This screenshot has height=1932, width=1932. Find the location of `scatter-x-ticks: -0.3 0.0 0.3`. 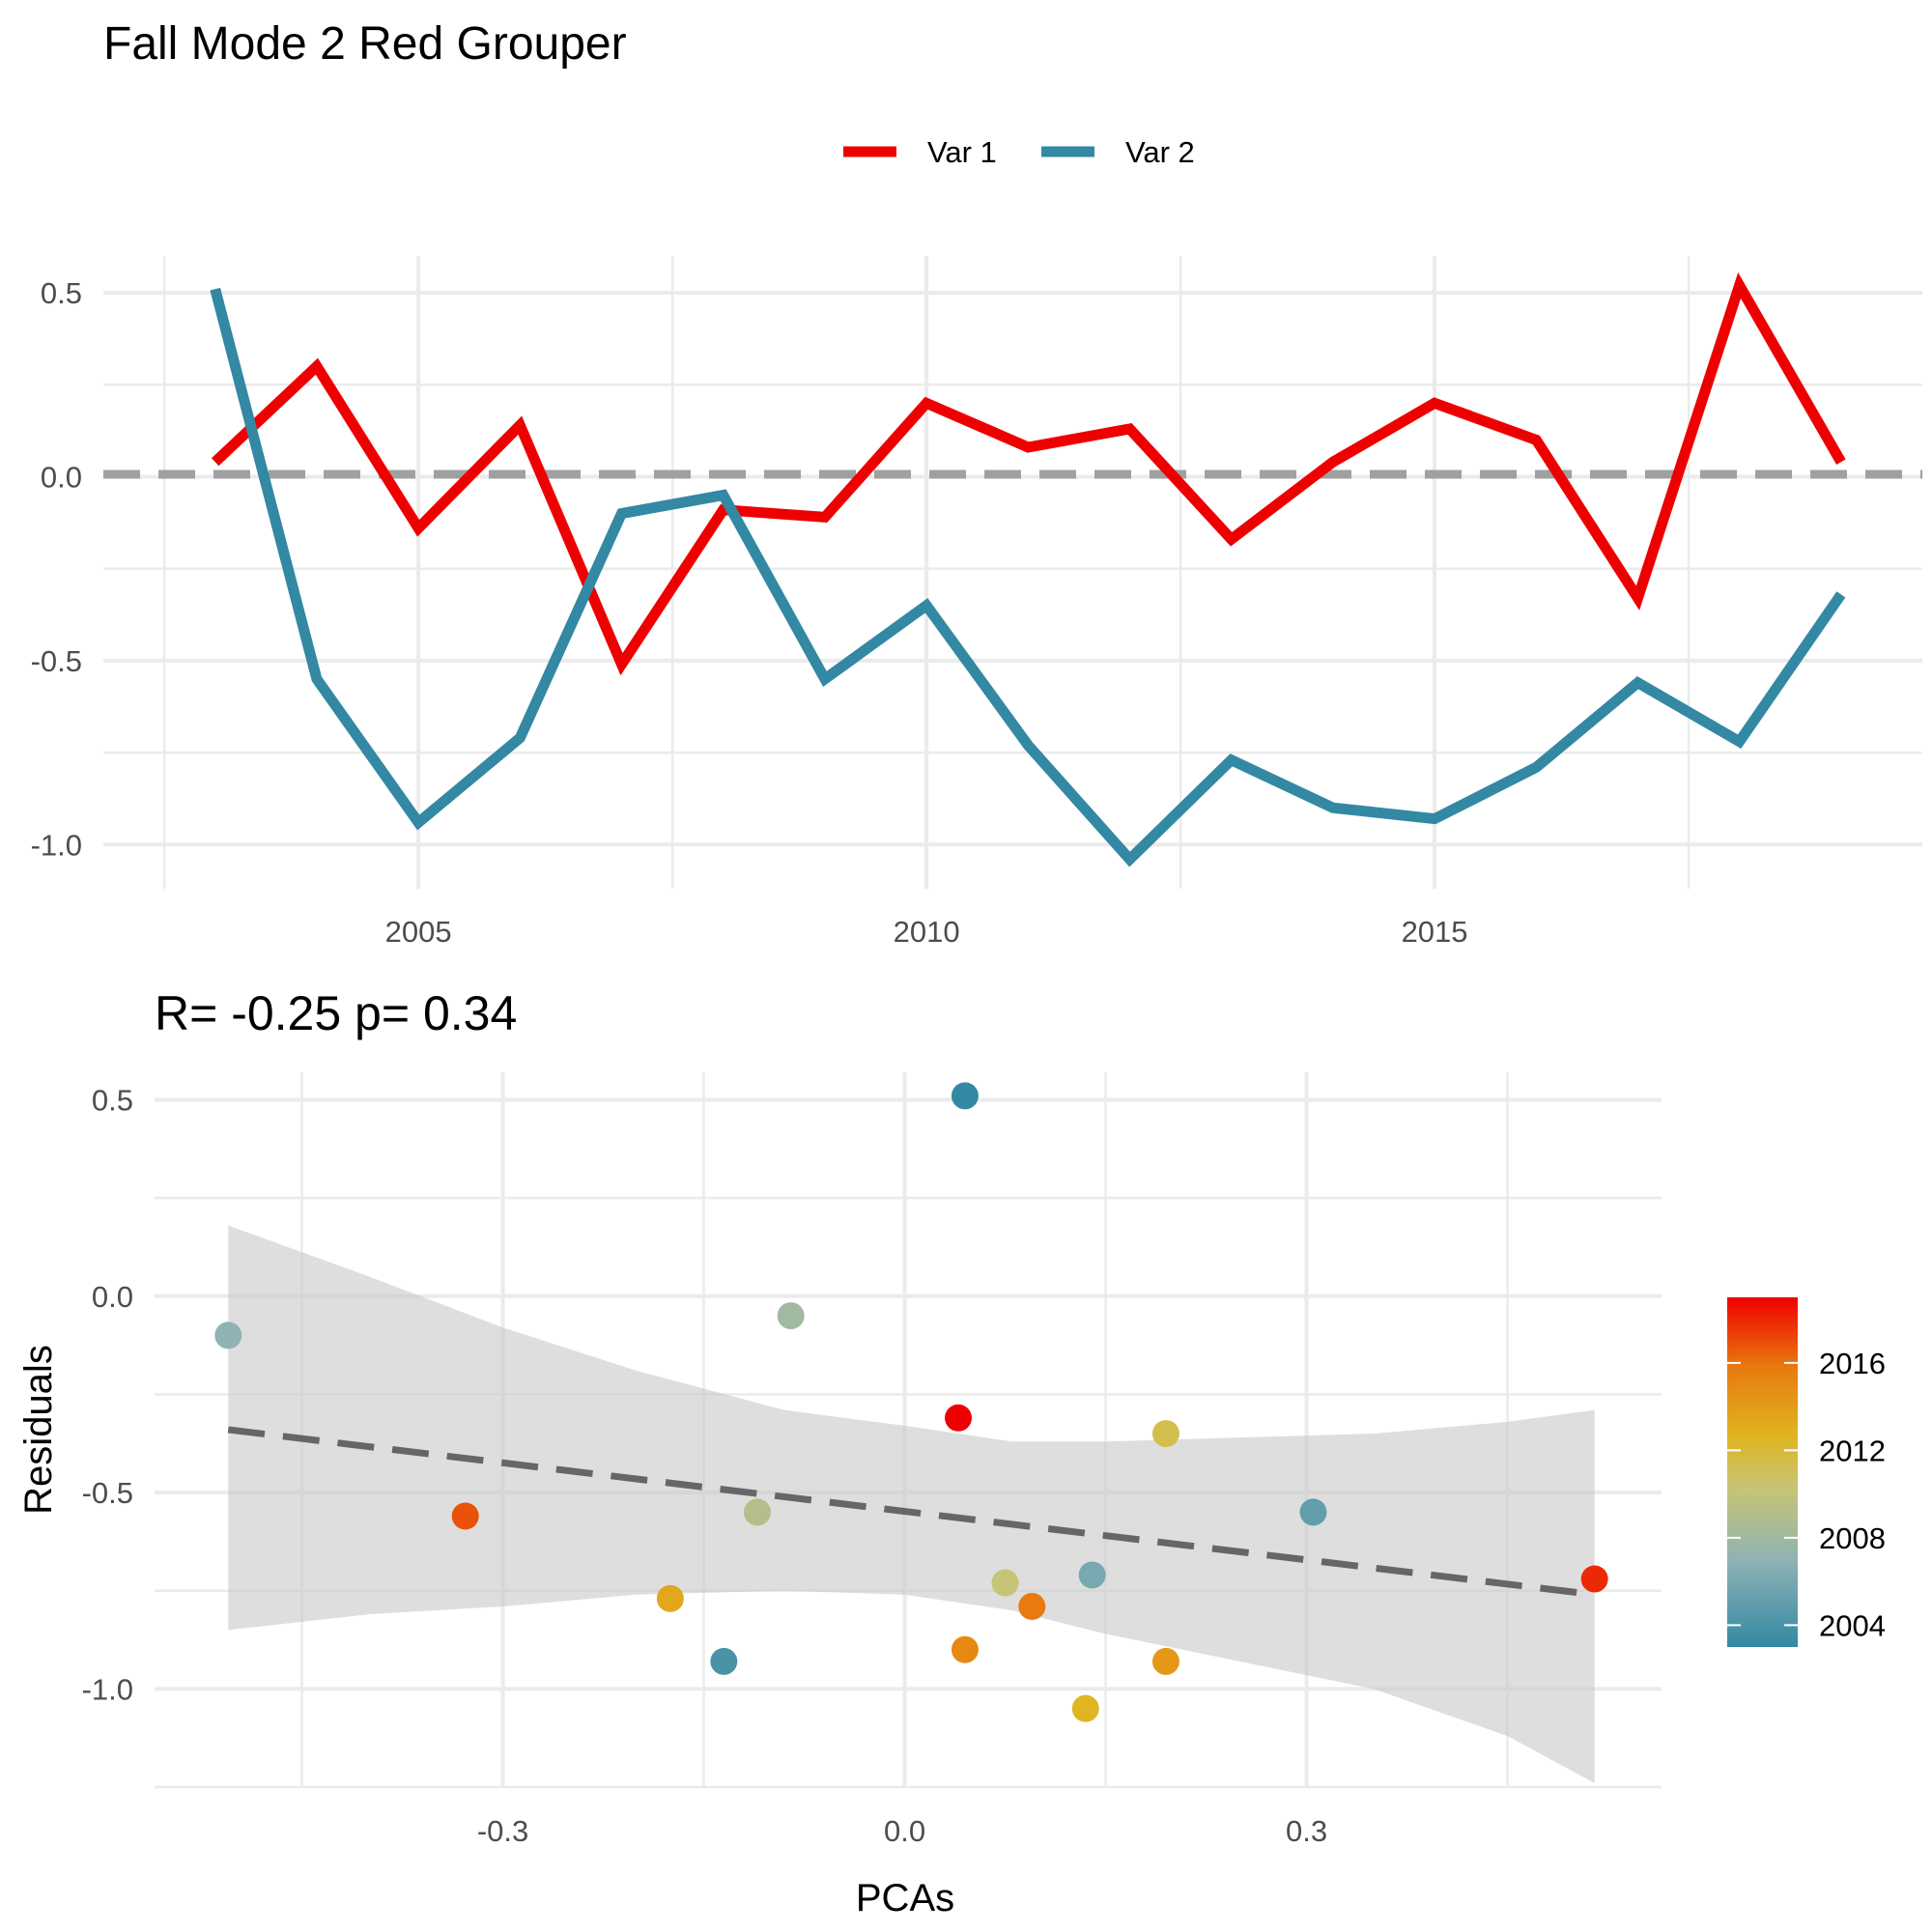

scatter-x-ticks: -0.3 0.0 0.3 is located at coordinates (902, 1831).